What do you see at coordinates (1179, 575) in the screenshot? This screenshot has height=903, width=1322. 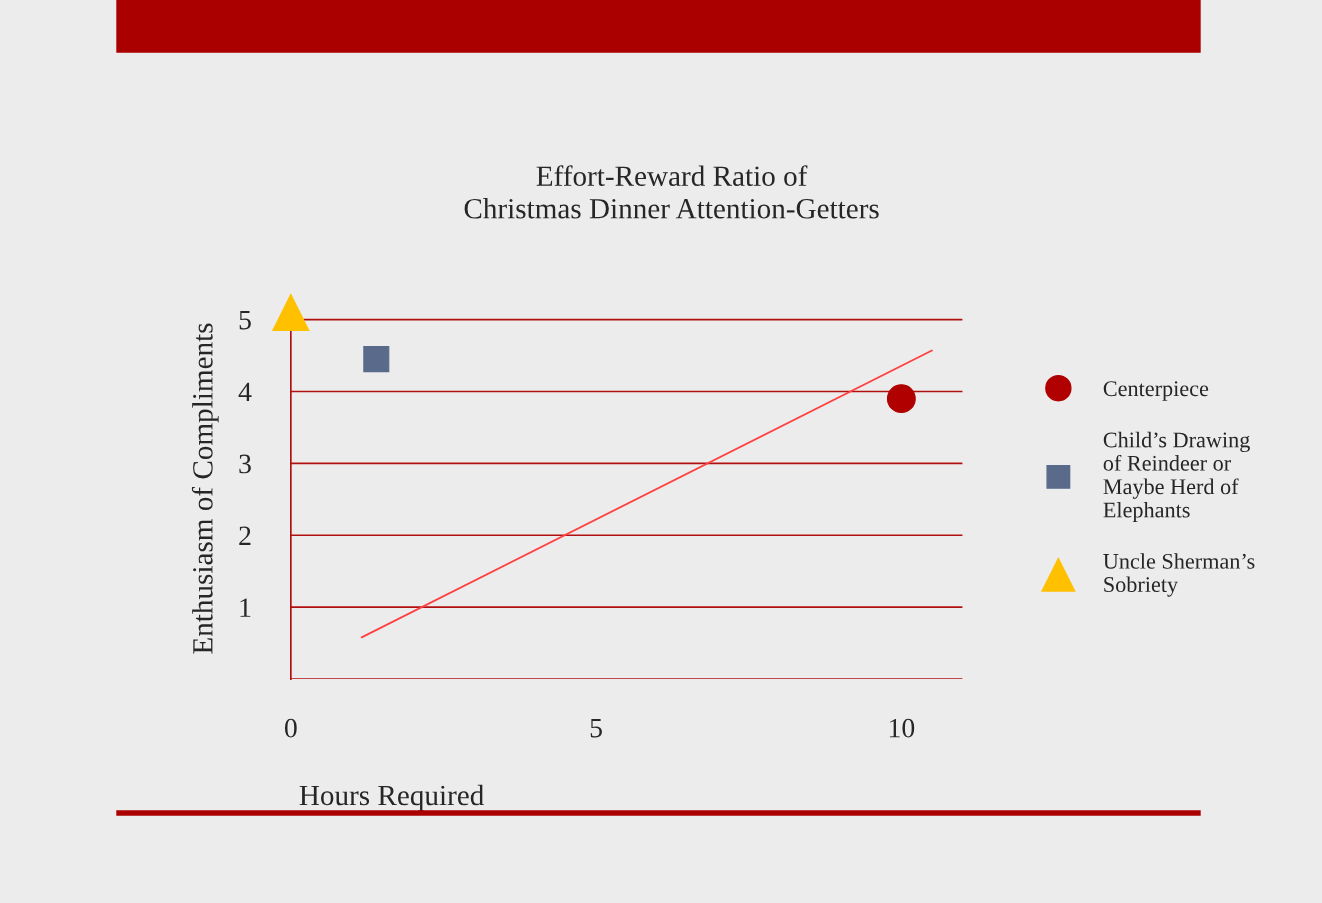 I see `legend-label: Uncle Sherman’s Sobriety` at bounding box center [1179, 575].